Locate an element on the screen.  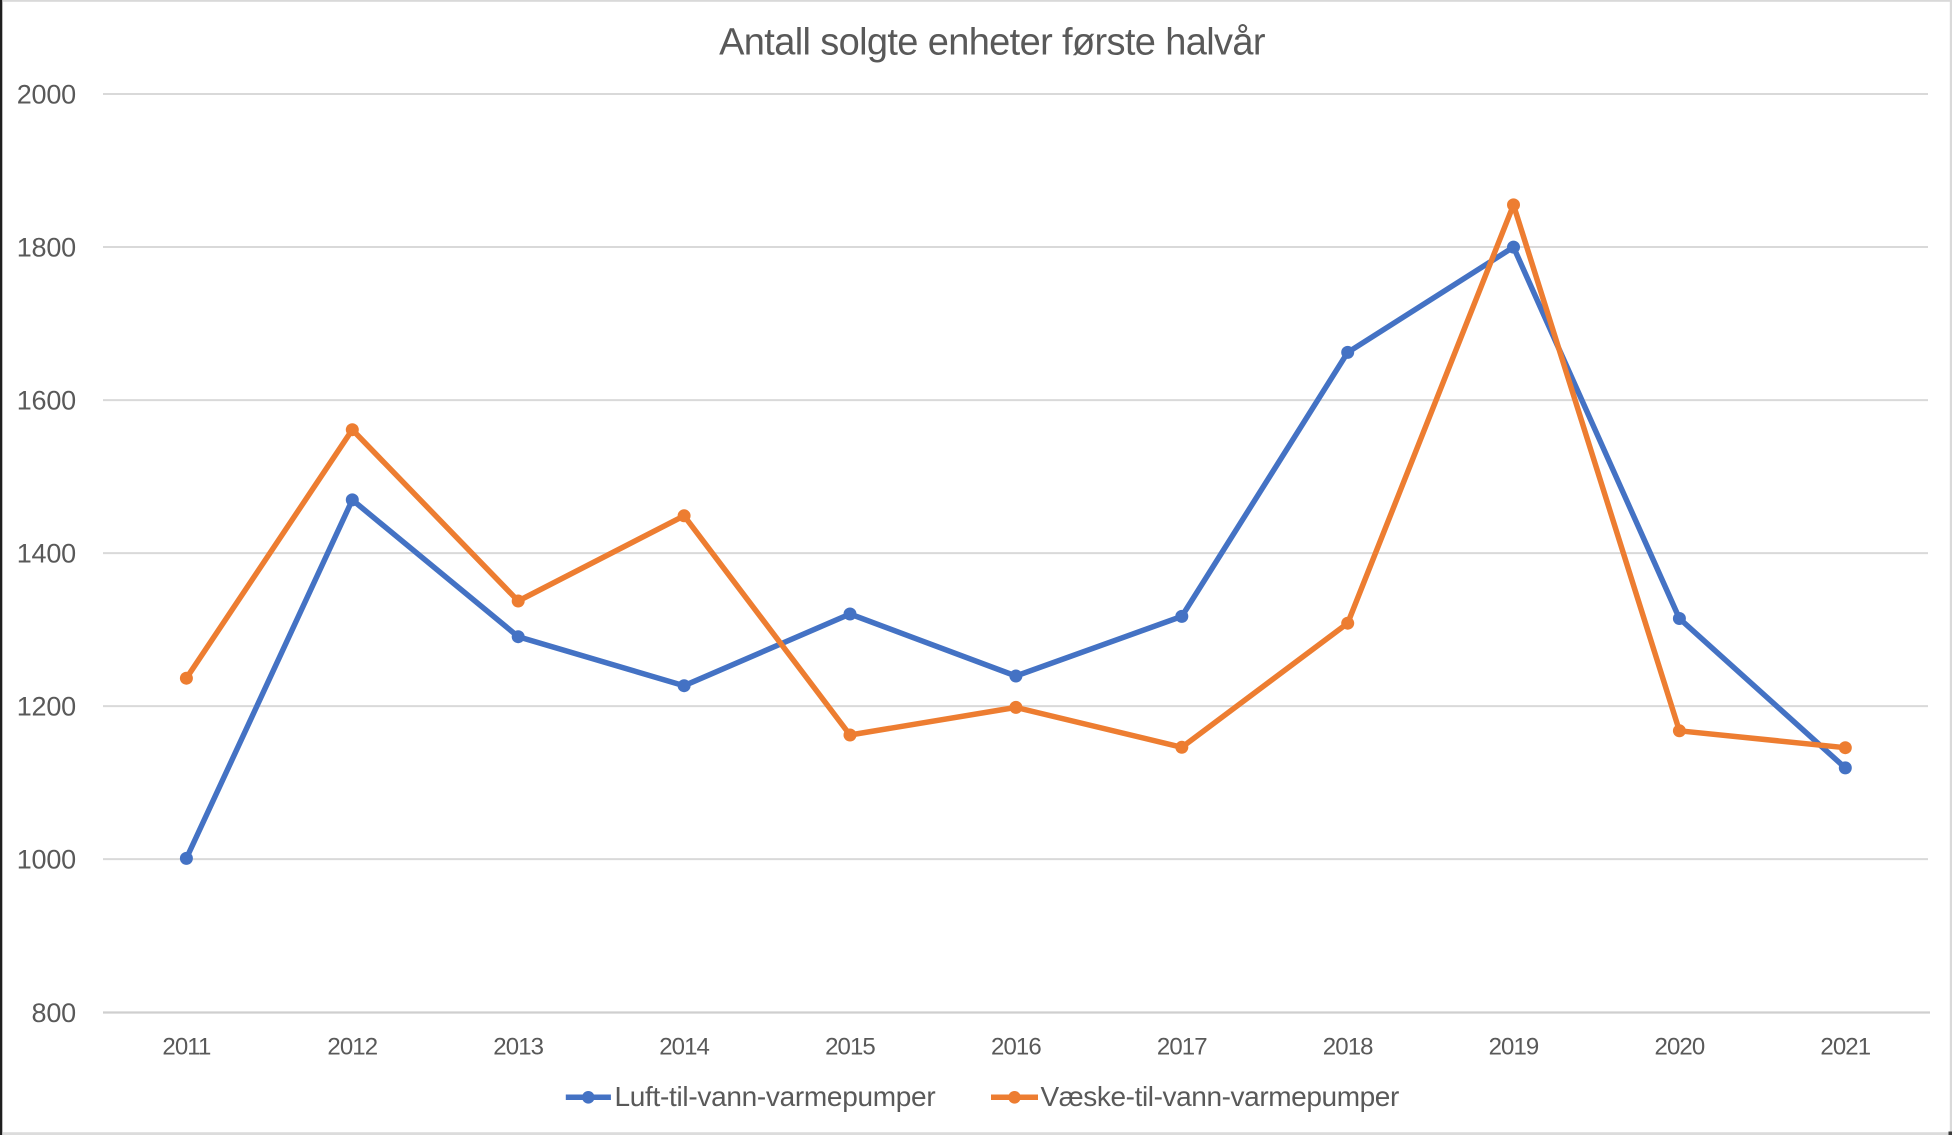
svg-text:Antall solgte enheter første h: Antall solgte enheter første halvår is located at coordinates (992, 43).